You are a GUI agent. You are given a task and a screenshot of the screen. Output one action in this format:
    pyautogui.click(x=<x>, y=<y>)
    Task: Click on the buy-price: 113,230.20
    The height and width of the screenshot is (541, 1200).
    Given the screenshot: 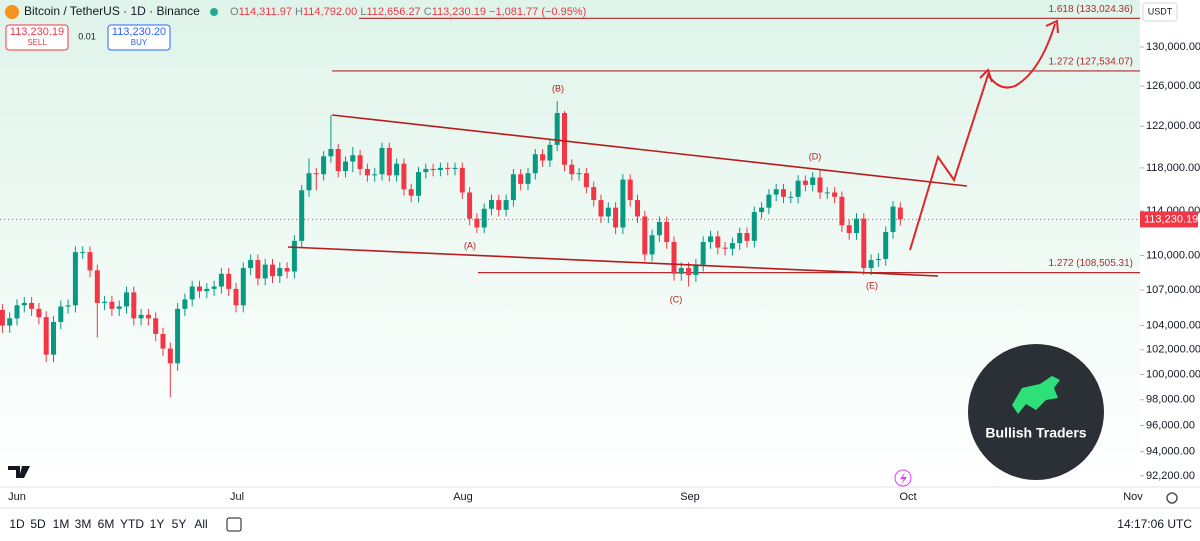 What is the action you would take?
    pyautogui.click(x=139, y=32)
    